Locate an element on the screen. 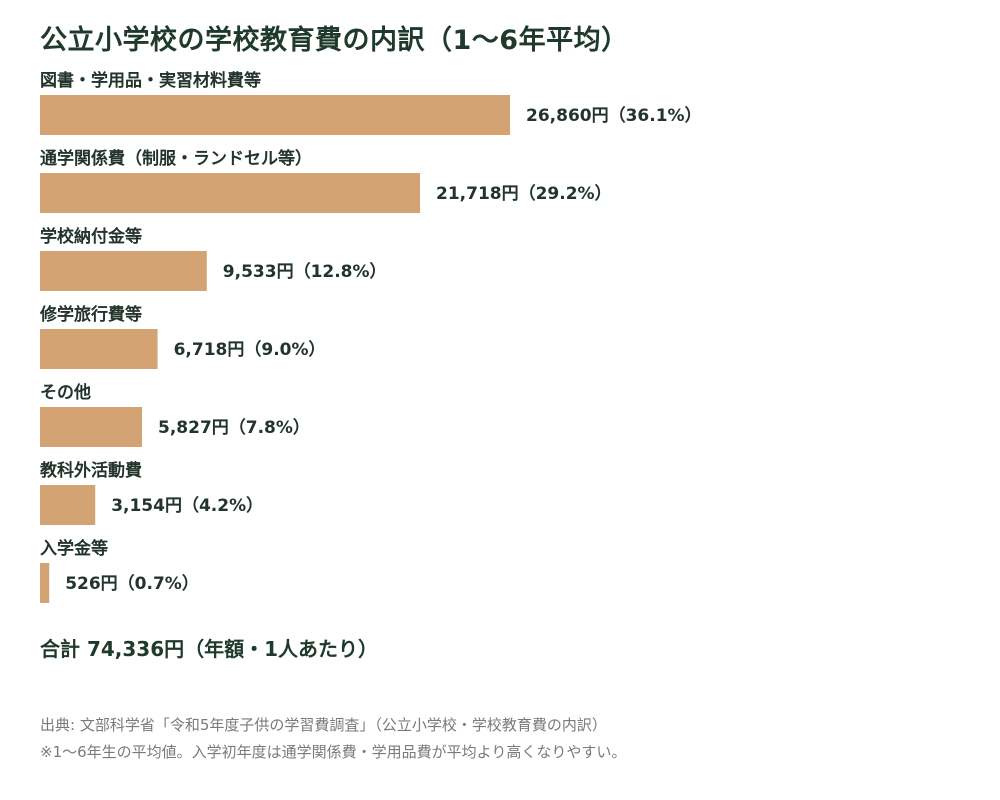 Image resolution: width=1000 pixels, height=800 pixels. category-label: 教科外活動費 is located at coordinates (90, 470).